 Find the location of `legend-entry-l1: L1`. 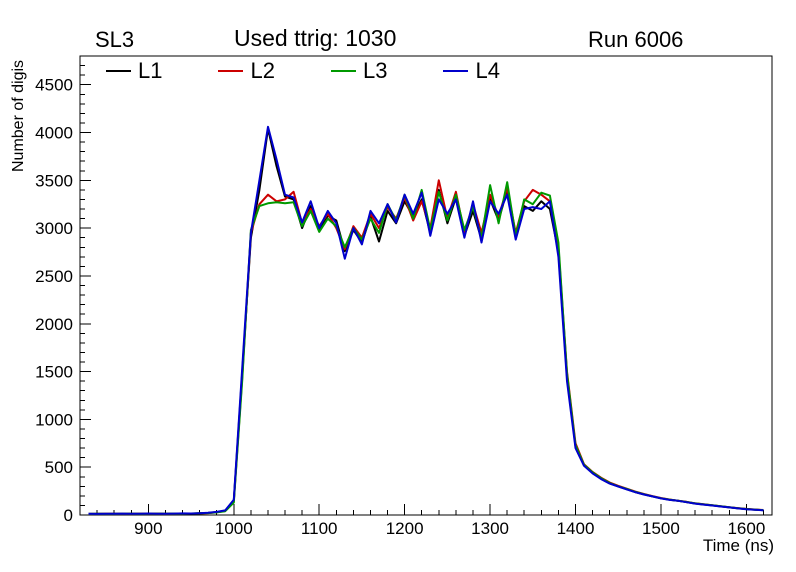

legend-entry-l1: L1 is located at coordinates (134, 71).